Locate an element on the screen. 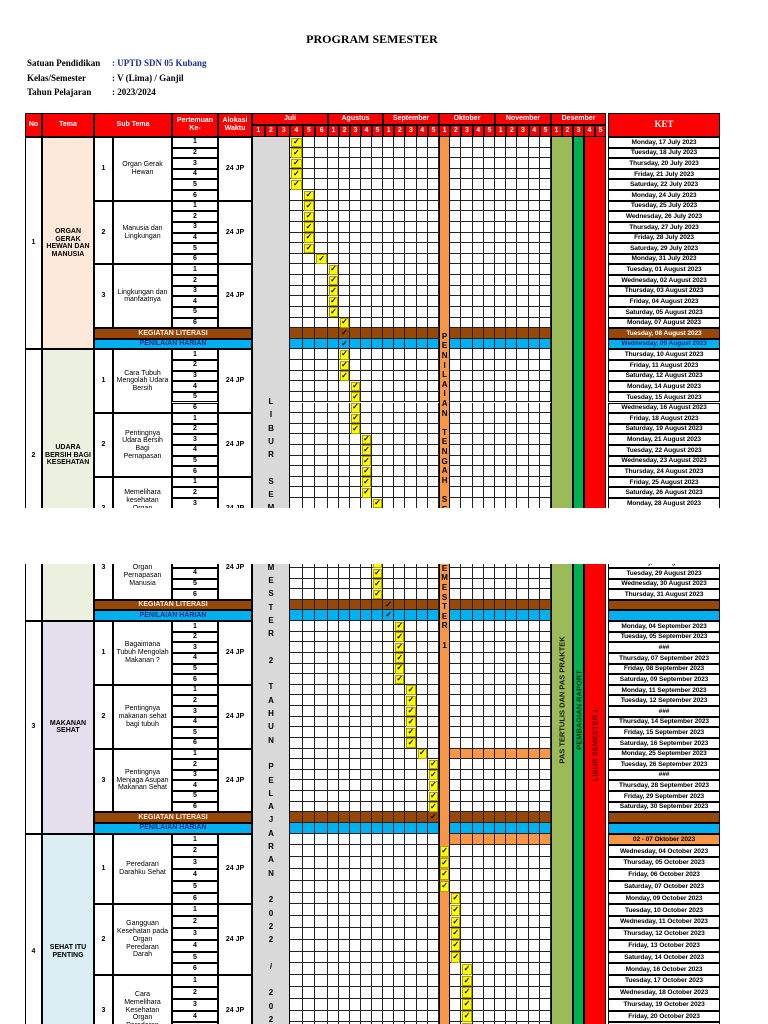 This screenshot has width=768, height=1024. info-value: : 2023/2024 is located at coordinates (134, 92).